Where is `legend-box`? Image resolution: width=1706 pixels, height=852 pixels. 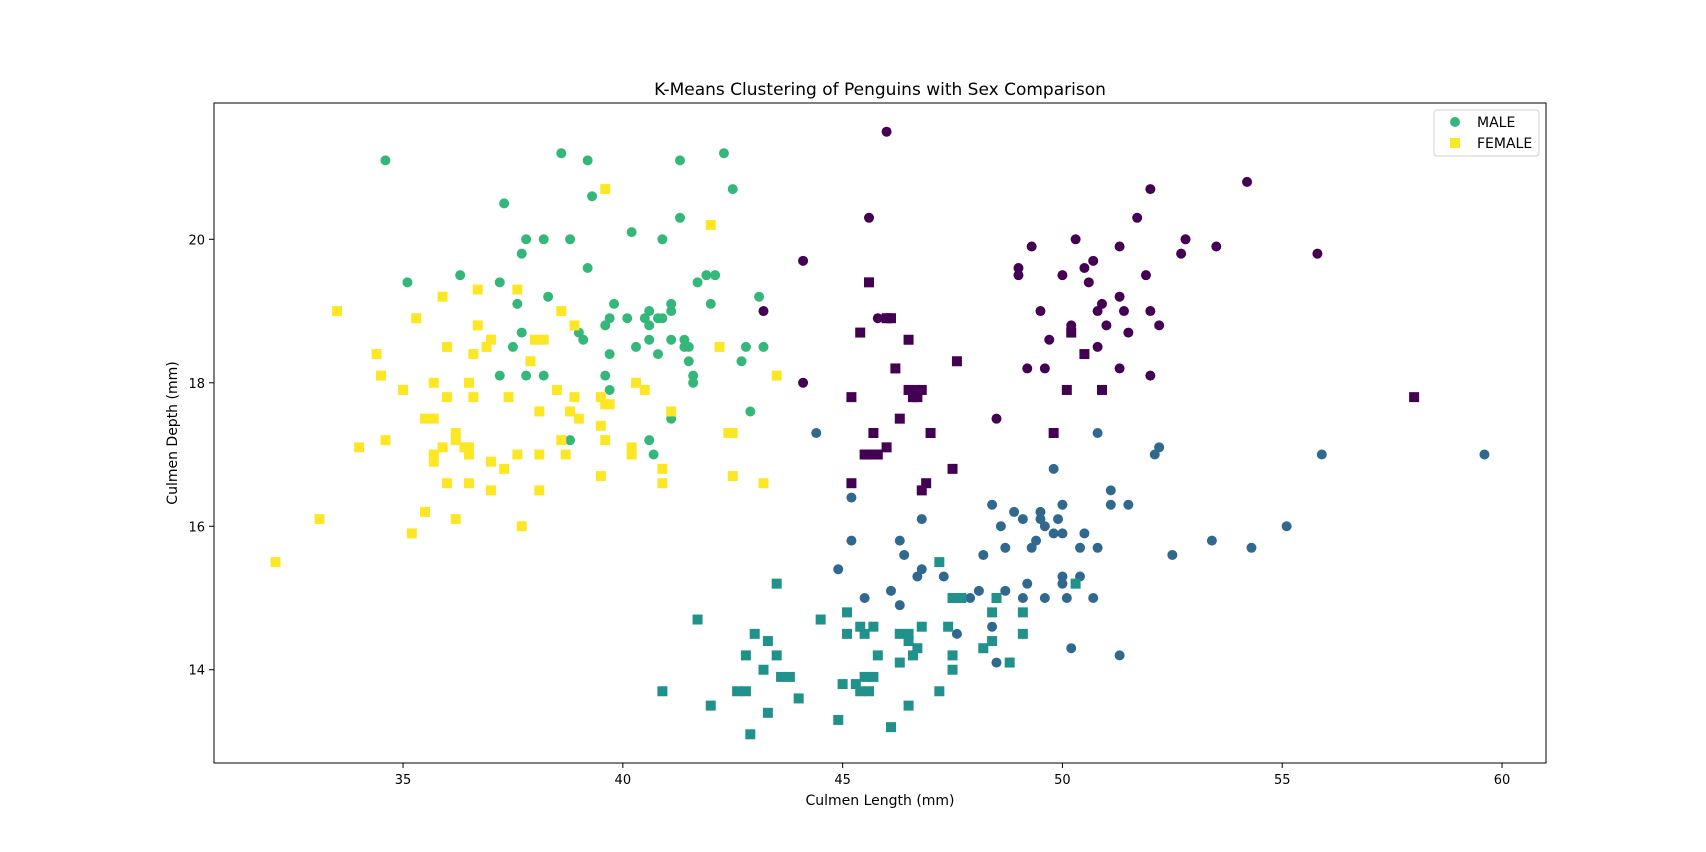 legend-box is located at coordinates (1486, 133).